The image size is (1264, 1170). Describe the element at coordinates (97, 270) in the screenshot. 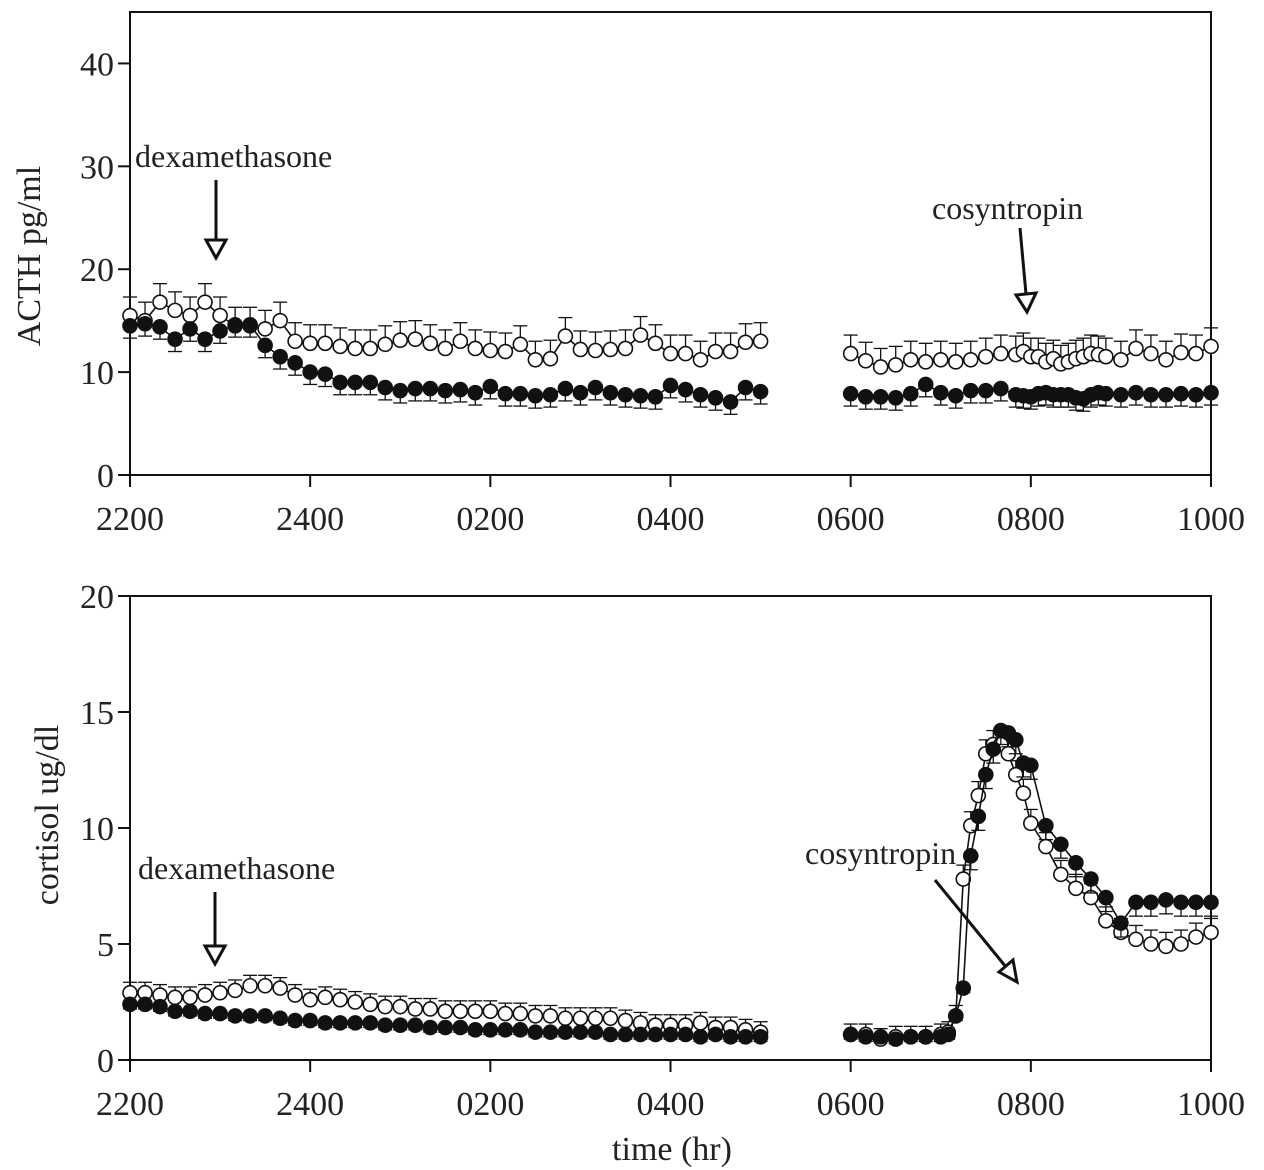

I see `acth-y-tick-label: 20` at that location.